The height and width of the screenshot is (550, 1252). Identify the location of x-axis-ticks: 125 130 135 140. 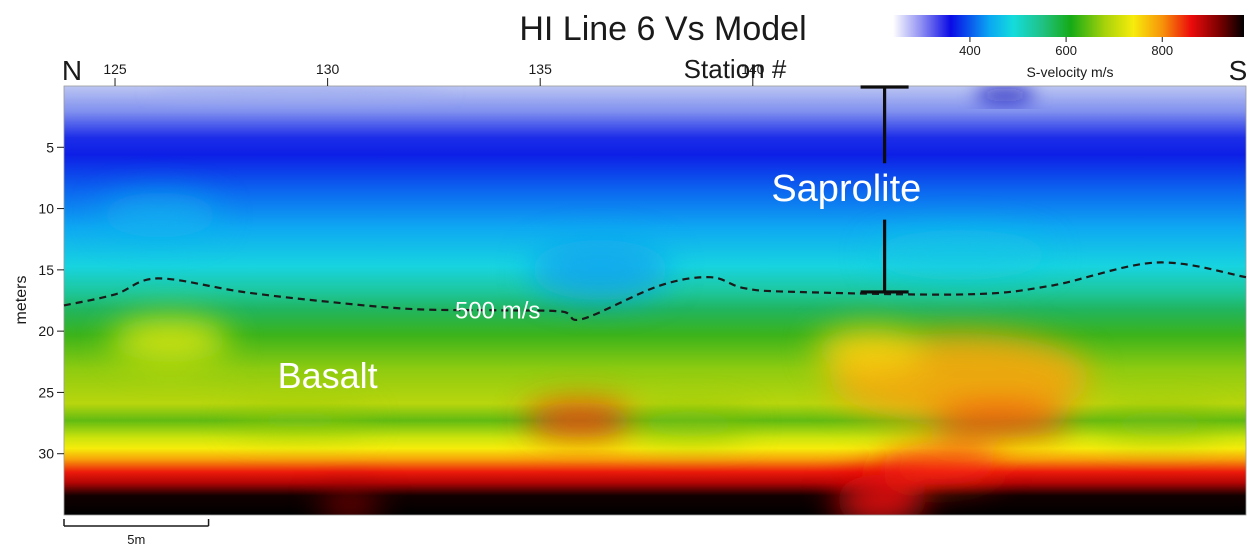
(434, 73).